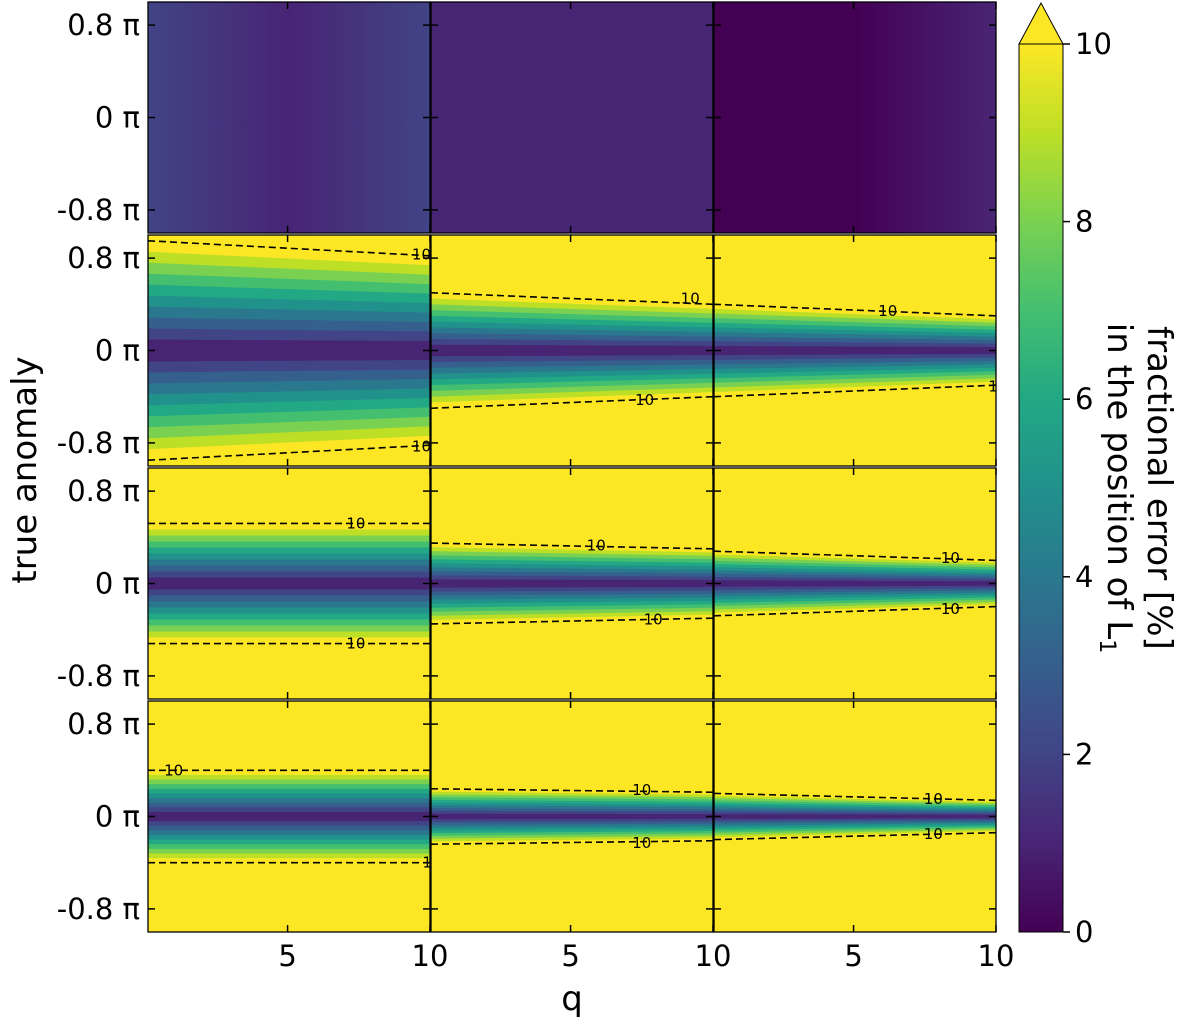 The image size is (1200, 1026). I want to click on colorbar-tick-label: 10, so click(1093, 44).